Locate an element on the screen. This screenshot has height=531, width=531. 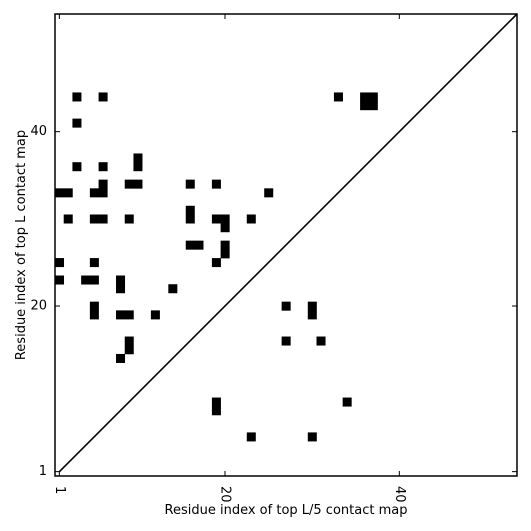
y-tick-label: 20 is located at coordinates (38, 306).